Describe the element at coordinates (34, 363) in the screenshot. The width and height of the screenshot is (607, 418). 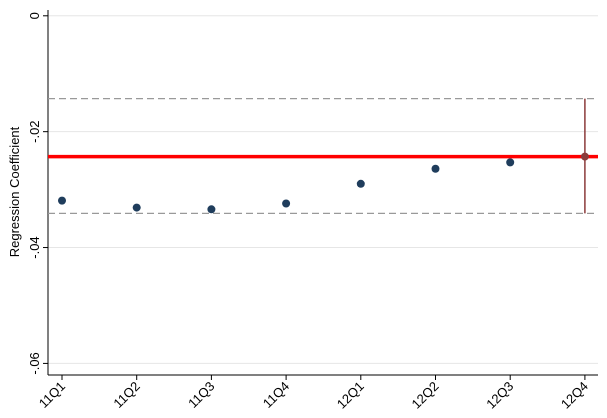
I see `y-tick-label: -.06` at that location.